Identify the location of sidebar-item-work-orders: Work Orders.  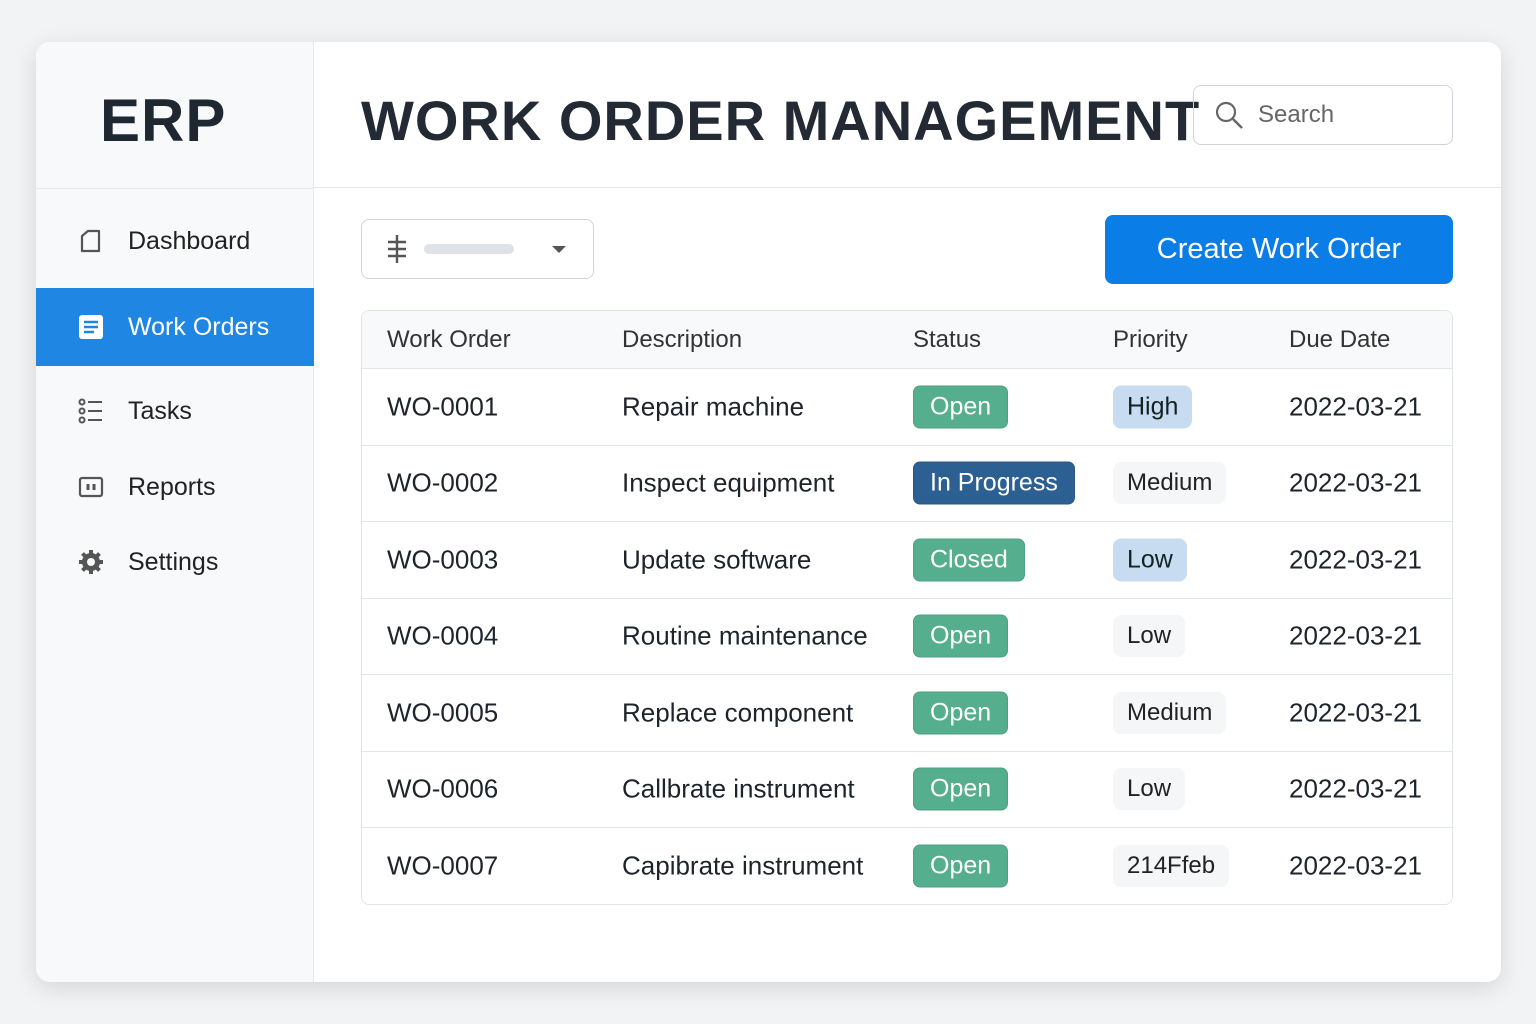
(175, 327).